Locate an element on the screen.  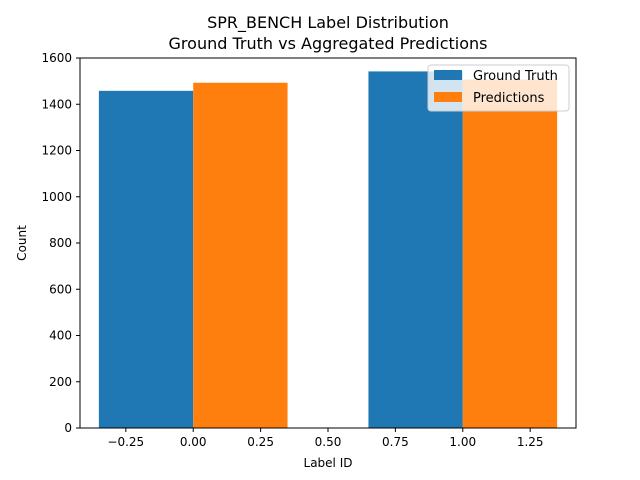
chart-subtitle: Ground Truth vs Aggregated Predictions is located at coordinates (328, 43).